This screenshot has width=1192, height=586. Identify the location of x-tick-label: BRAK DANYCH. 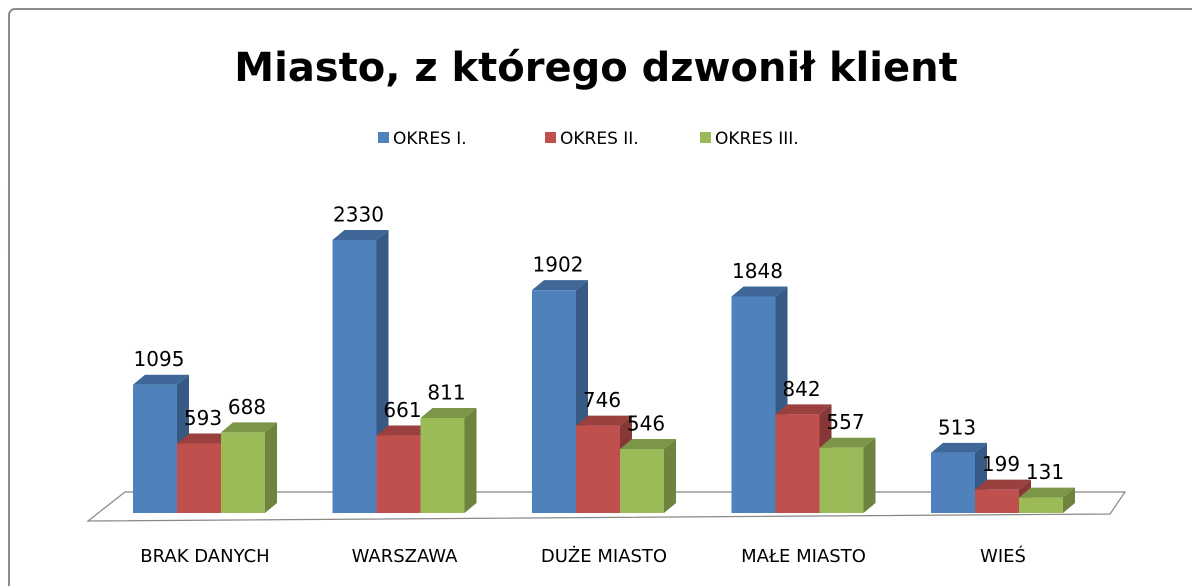
(204, 556).